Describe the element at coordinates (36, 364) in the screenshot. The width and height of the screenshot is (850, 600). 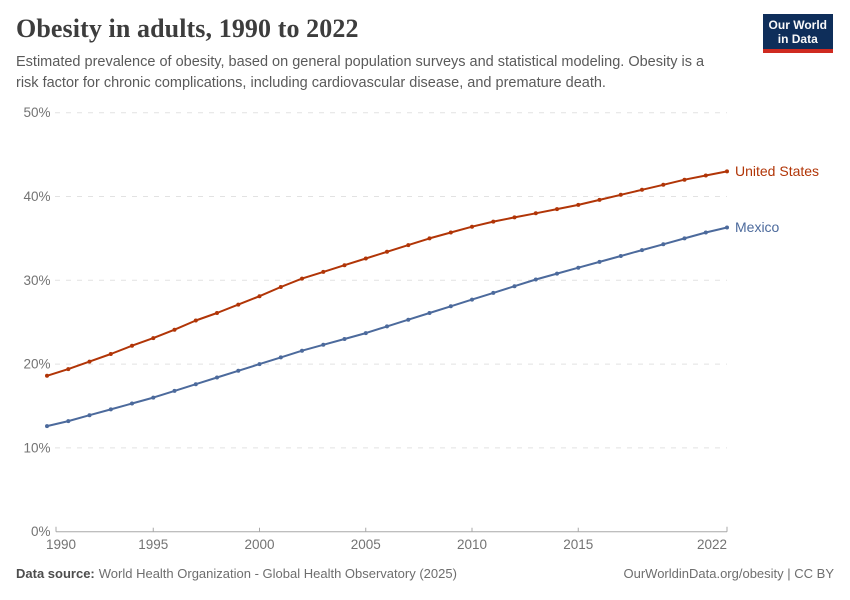
I see `y-tick-label: 20%` at that location.